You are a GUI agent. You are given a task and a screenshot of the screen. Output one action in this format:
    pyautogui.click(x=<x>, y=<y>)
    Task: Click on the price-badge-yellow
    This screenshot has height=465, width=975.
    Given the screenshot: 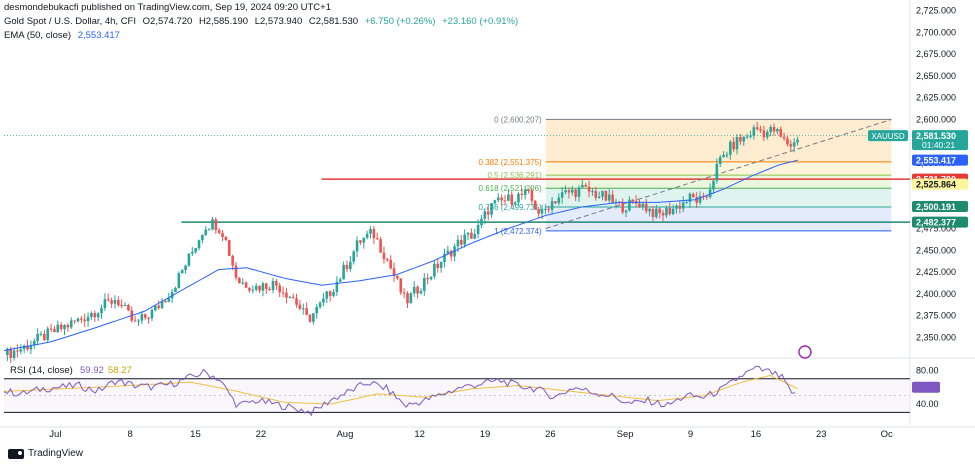 What is the action you would take?
    pyautogui.click(x=940, y=184)
    